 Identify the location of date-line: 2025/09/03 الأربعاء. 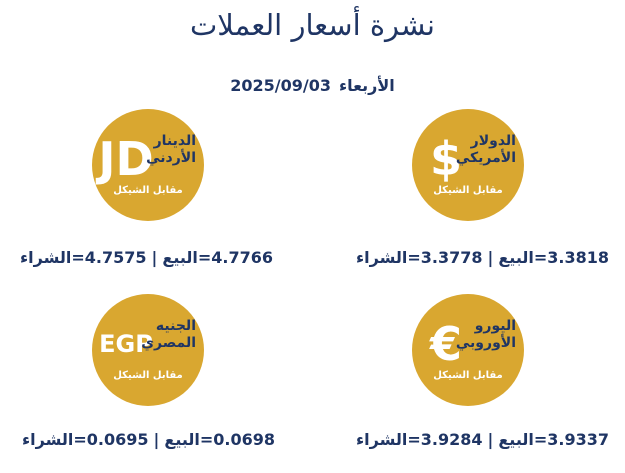
(312, 85).